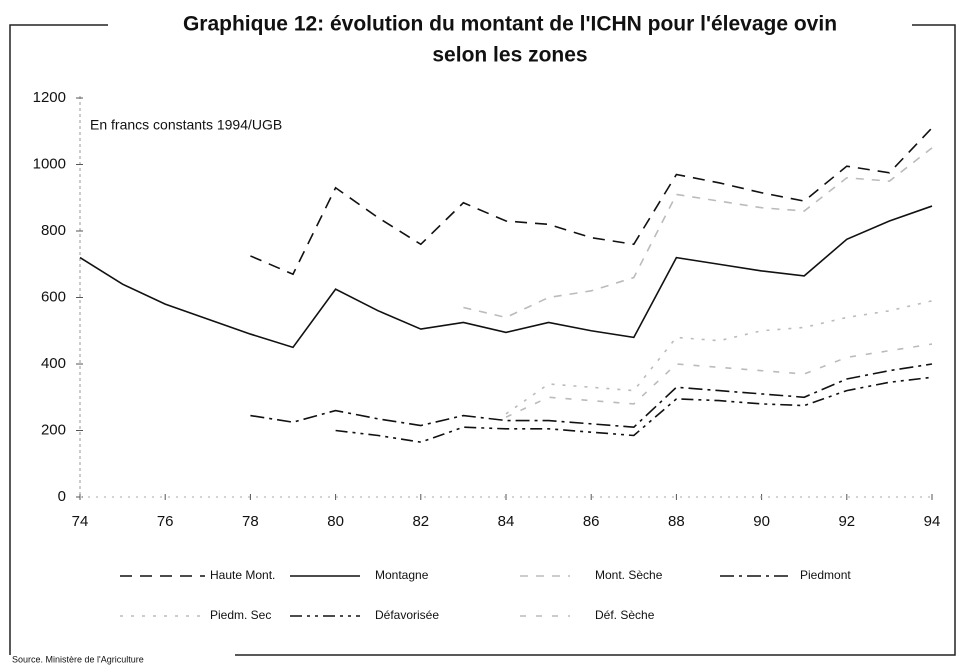  Describe the element at coordinates (242, 575) in the screenshot. I see `legend-label: Haute Mont.` at that location.